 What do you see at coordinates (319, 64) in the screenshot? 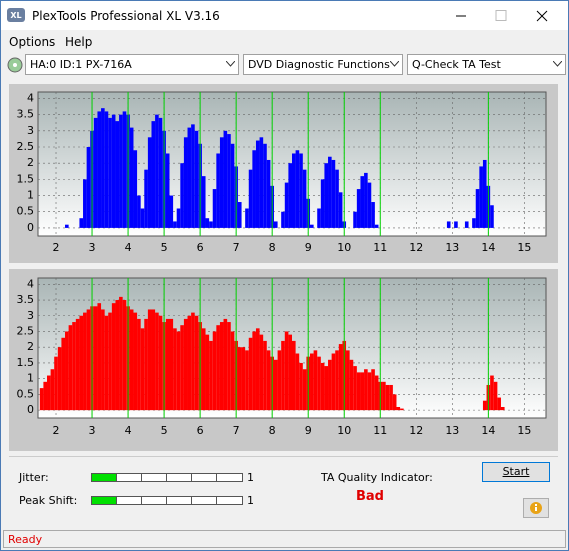
I see `function-label: DVD Diagnostic Functions` at bounding box center [319, 64].